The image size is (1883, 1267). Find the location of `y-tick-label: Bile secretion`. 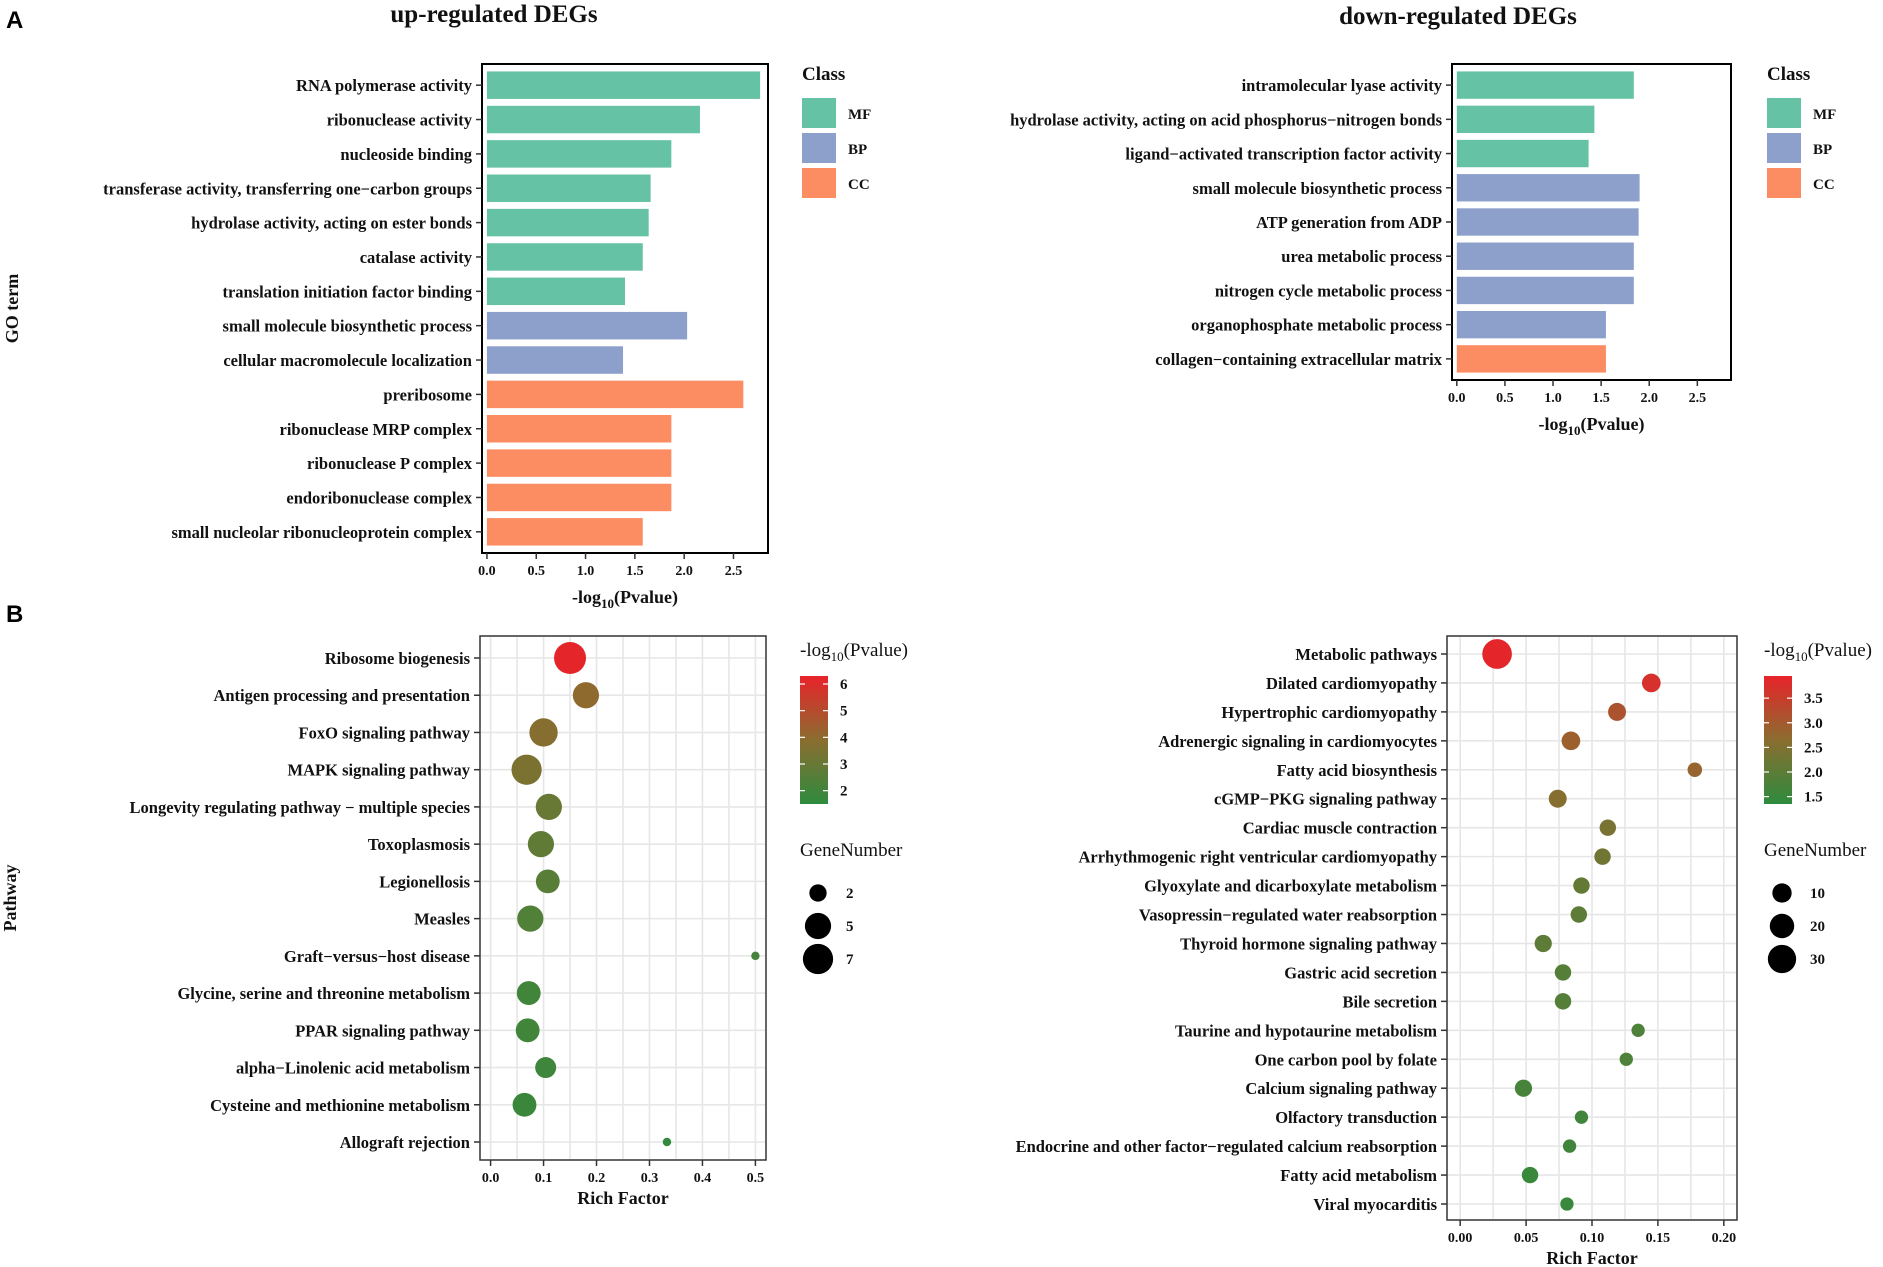

y-tick-label: Bile secretion is located at coordinates (1389, 1001).